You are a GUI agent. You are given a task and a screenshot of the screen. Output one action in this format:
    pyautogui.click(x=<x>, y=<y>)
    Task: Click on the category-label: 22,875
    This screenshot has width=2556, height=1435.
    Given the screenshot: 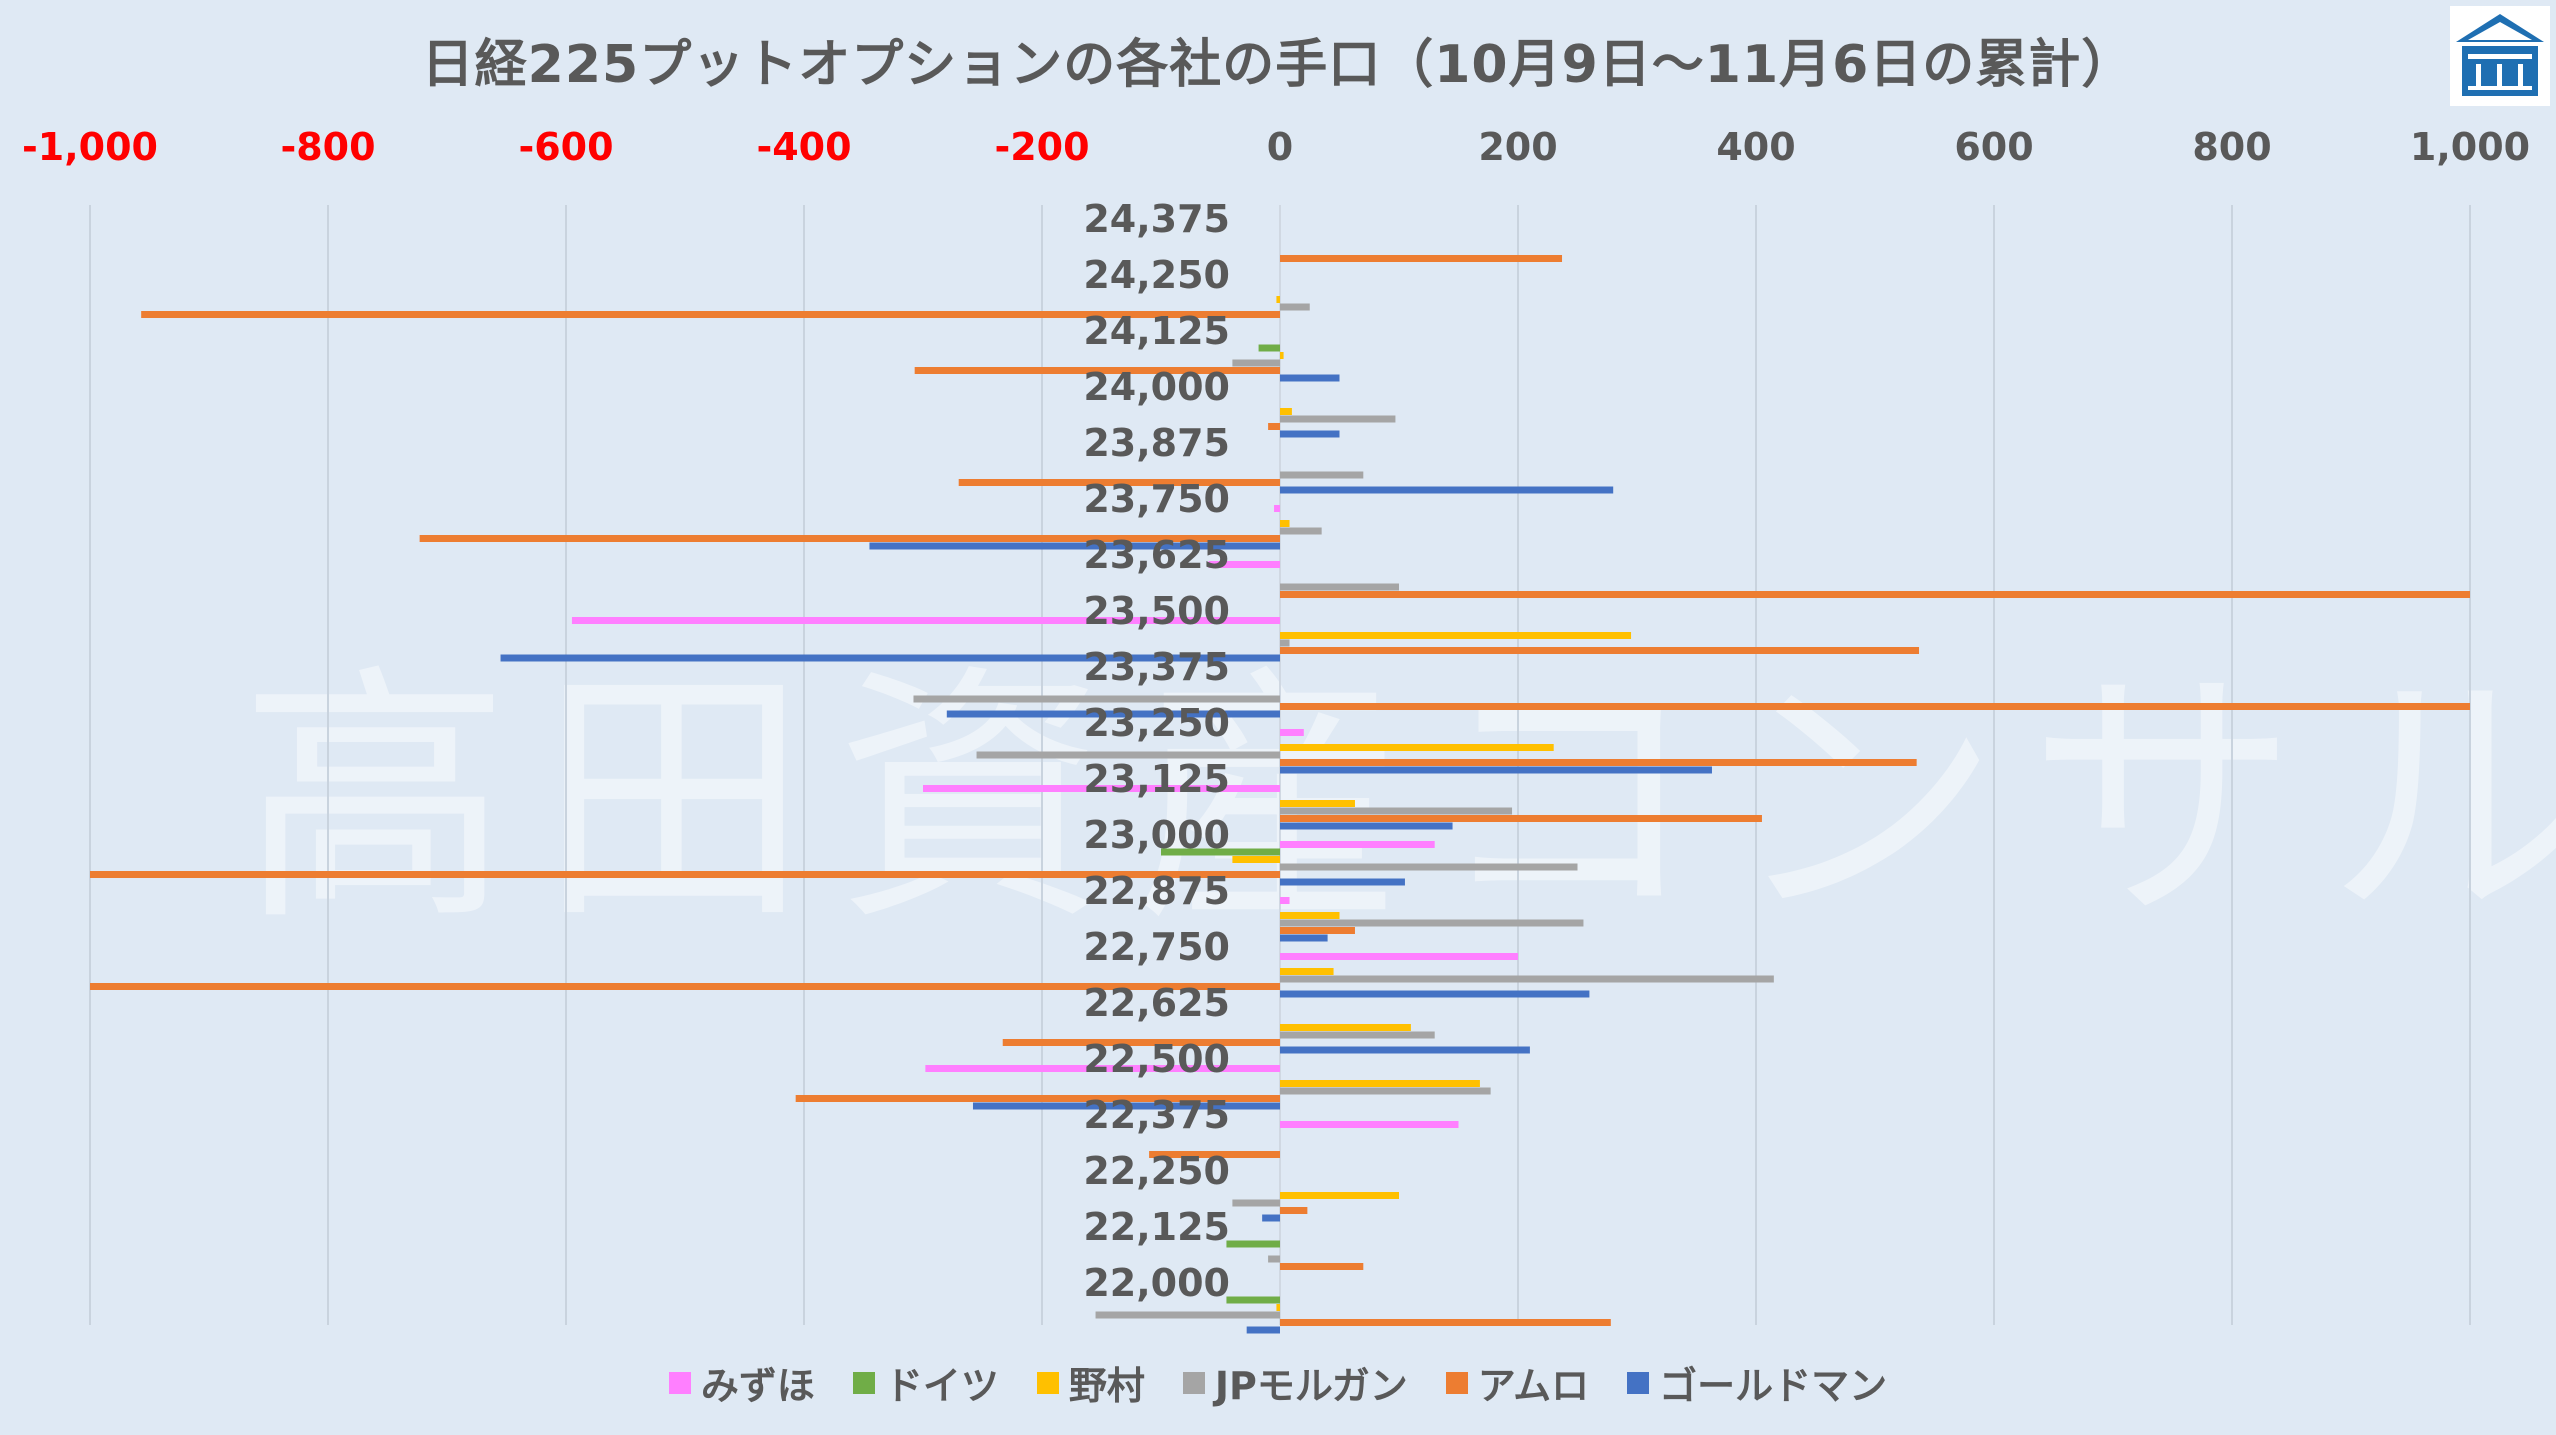 What is the action you would take?
    pyautogui.click(x=1156, y=891)
    